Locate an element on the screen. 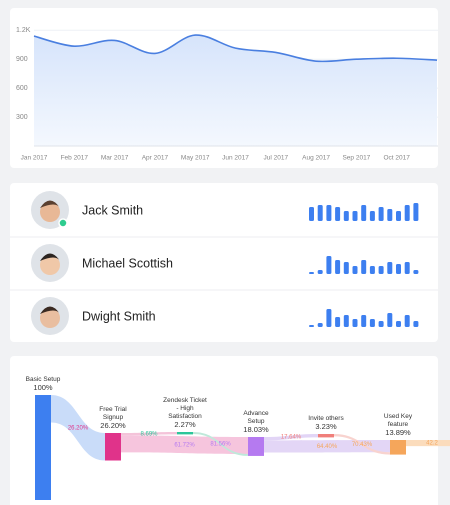  stage-label: Basic Setup 100% is located at coordinates (43, 384).